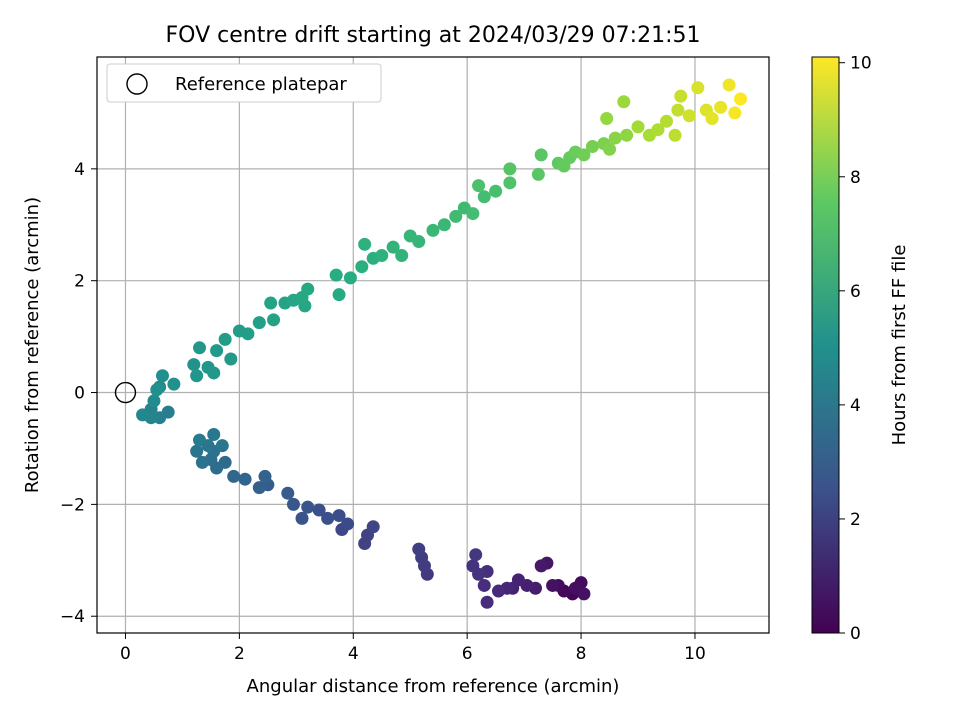  I want to click on colorbar-gradient, so click(825, 345).